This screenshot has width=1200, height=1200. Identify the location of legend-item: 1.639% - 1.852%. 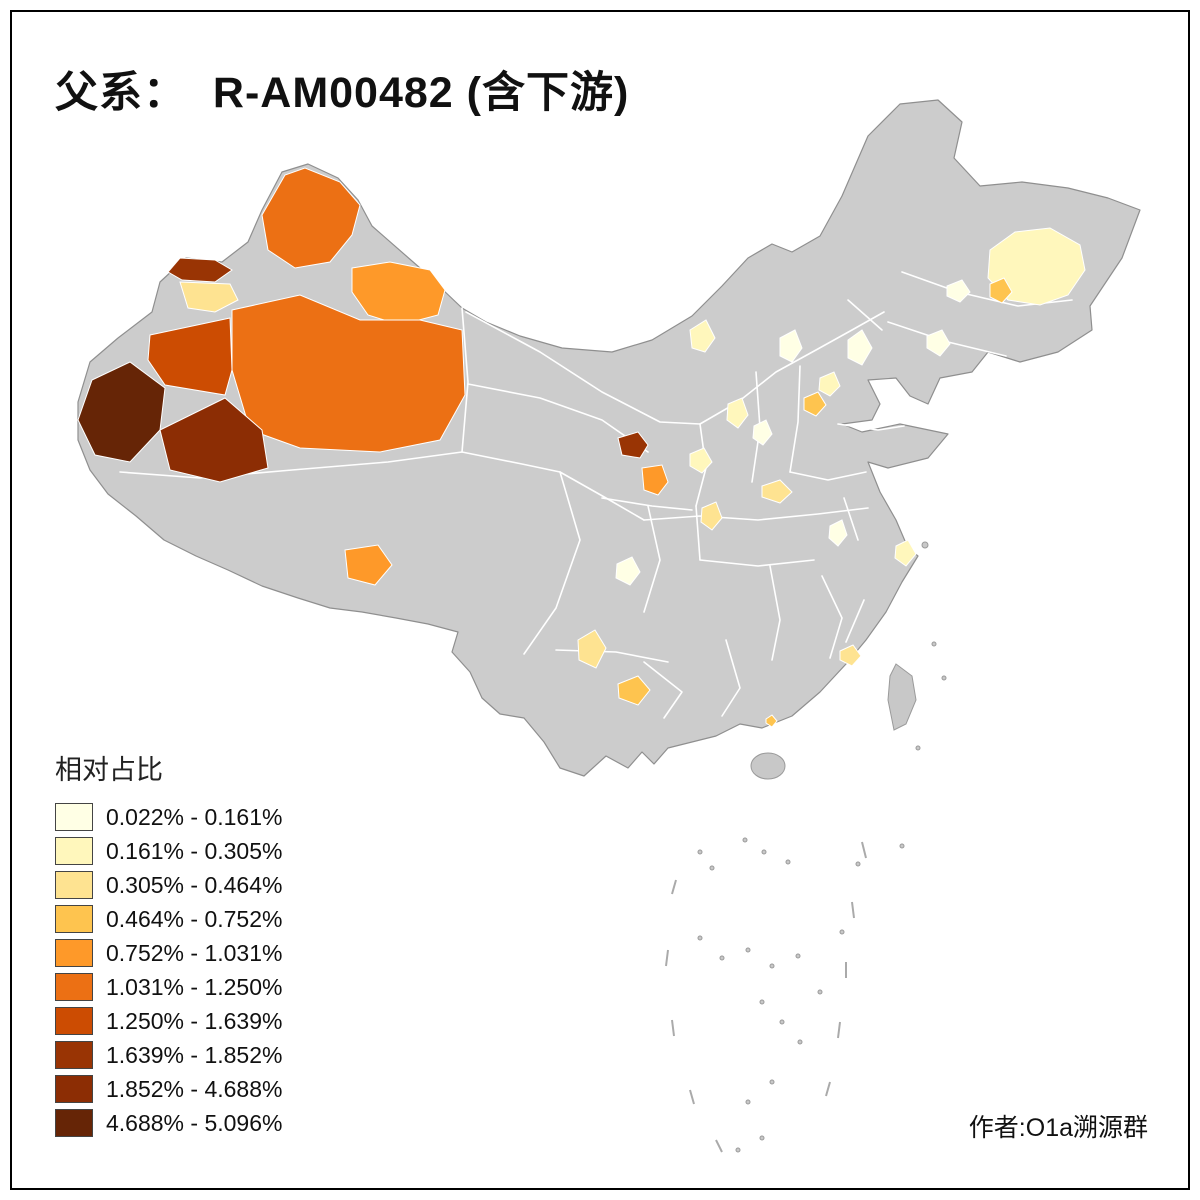
(168, 1055).